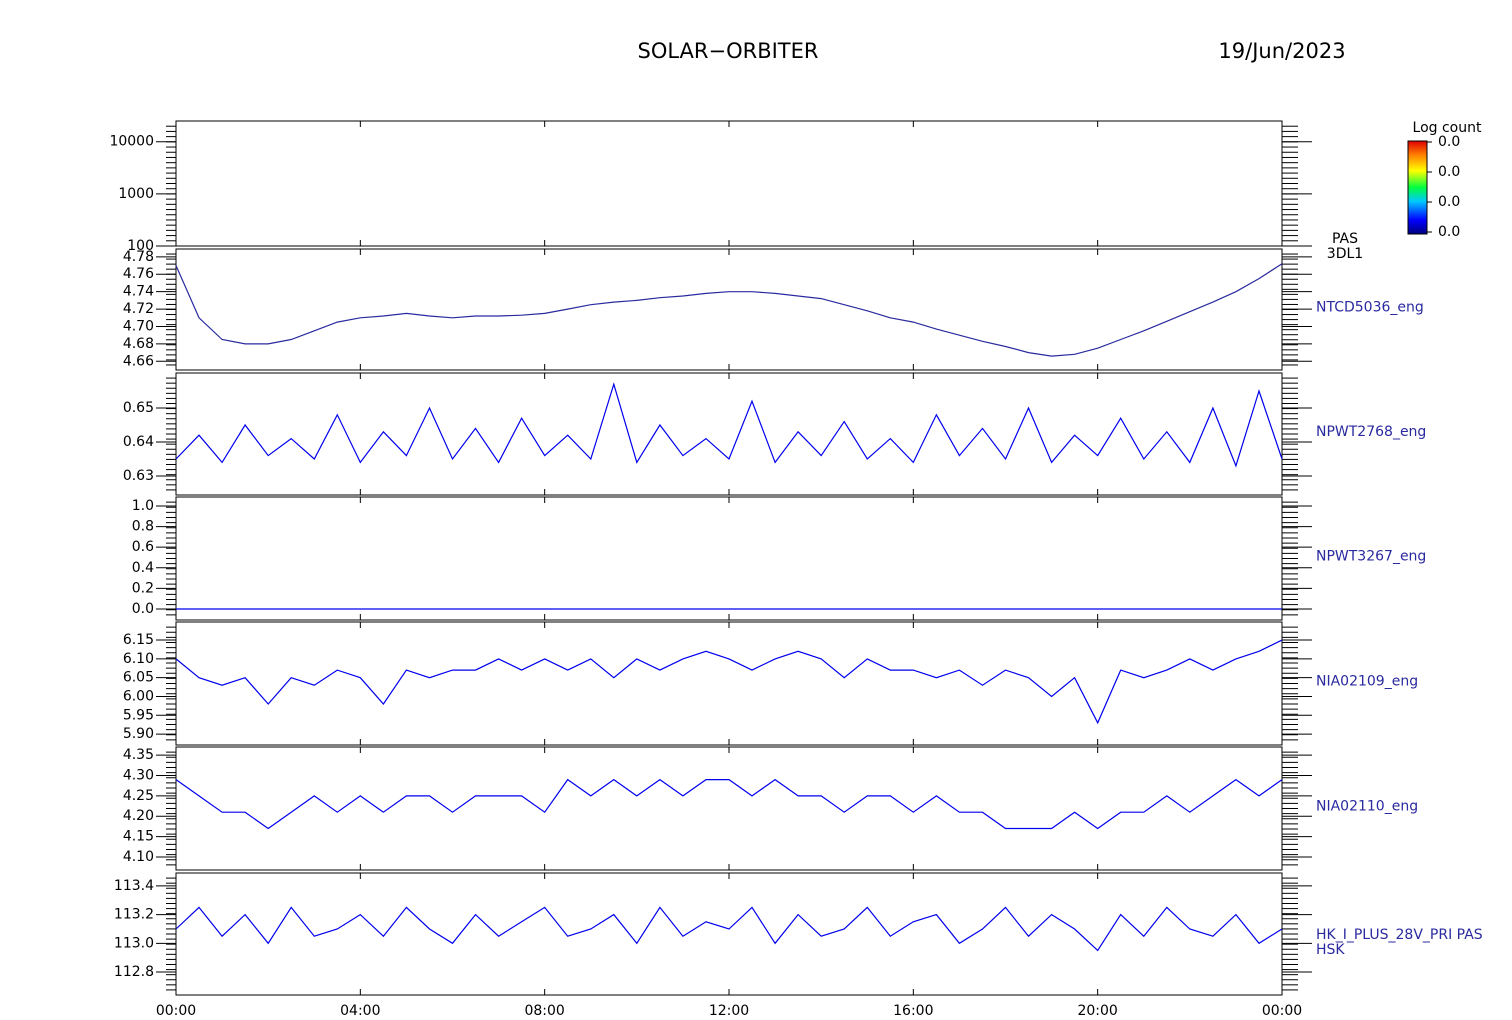  Describe the element at coordinates (138, 734) in the screenshot. I see `y-tick-label: 5.90` at that location.